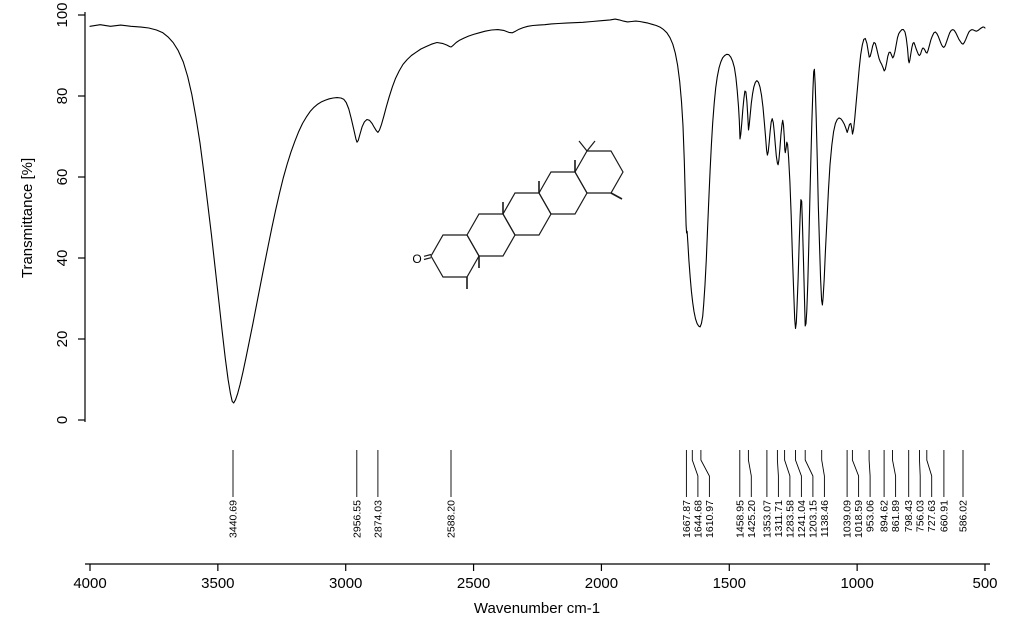 This screenshot has width=1014, height=633. What do you see at coordinates (896, 516) in the screenshot?
I see `peak-label: 861.89` at bounding box center [896, 516].